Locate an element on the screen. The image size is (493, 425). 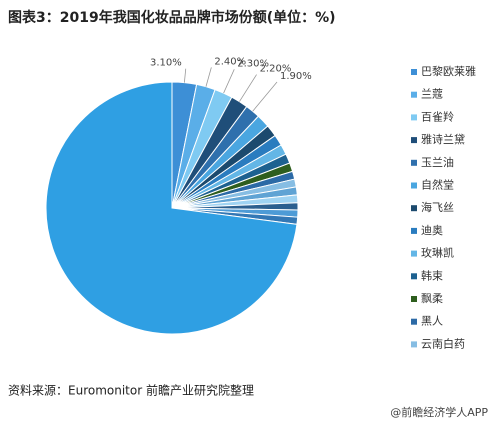
legend-label: 雅诗兰黛 is located at coordinates (443, 139).